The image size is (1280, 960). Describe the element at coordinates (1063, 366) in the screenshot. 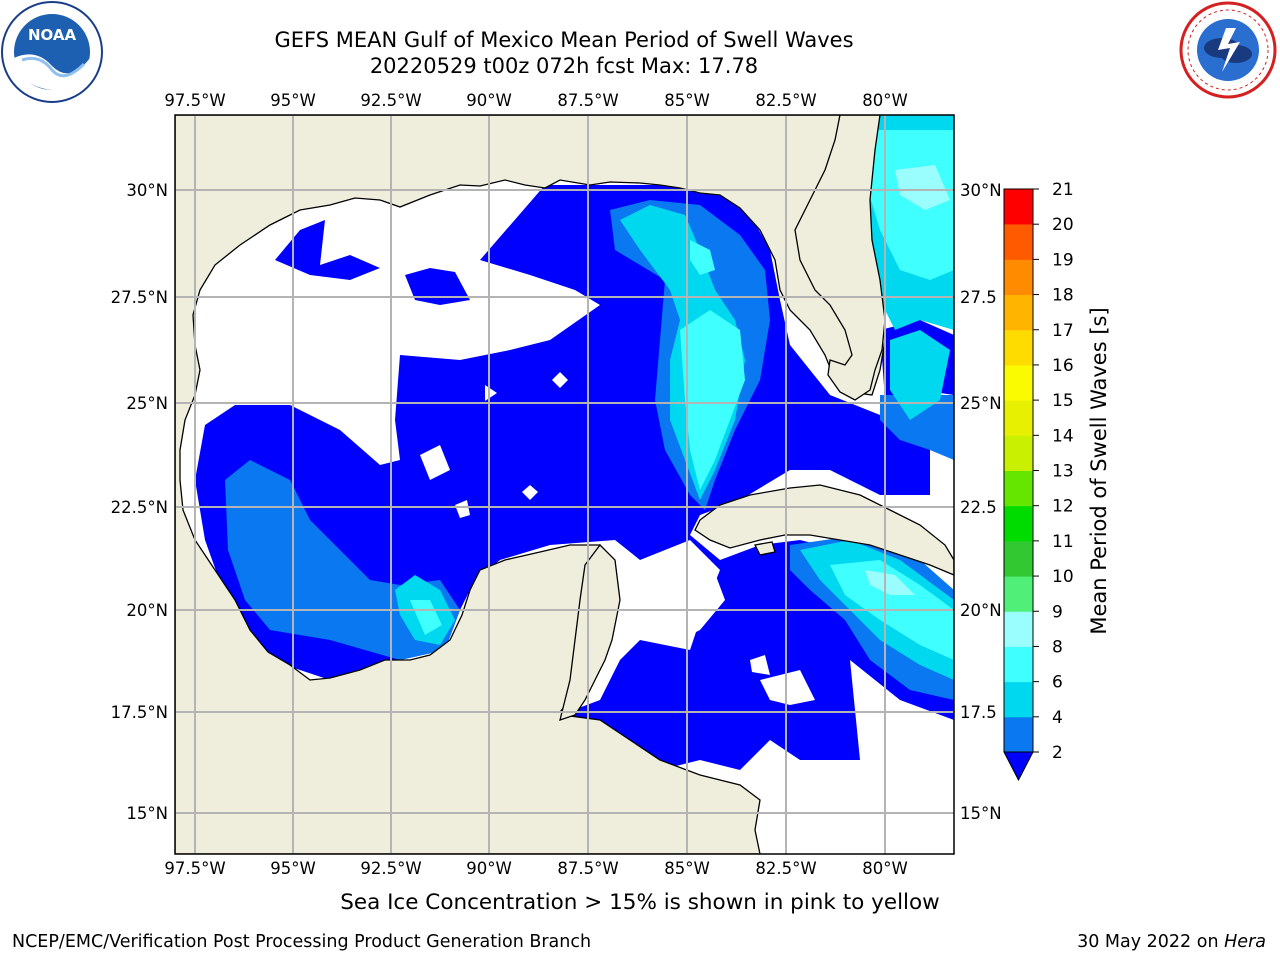

I see `colorbar-tick-label: 16` at that location.